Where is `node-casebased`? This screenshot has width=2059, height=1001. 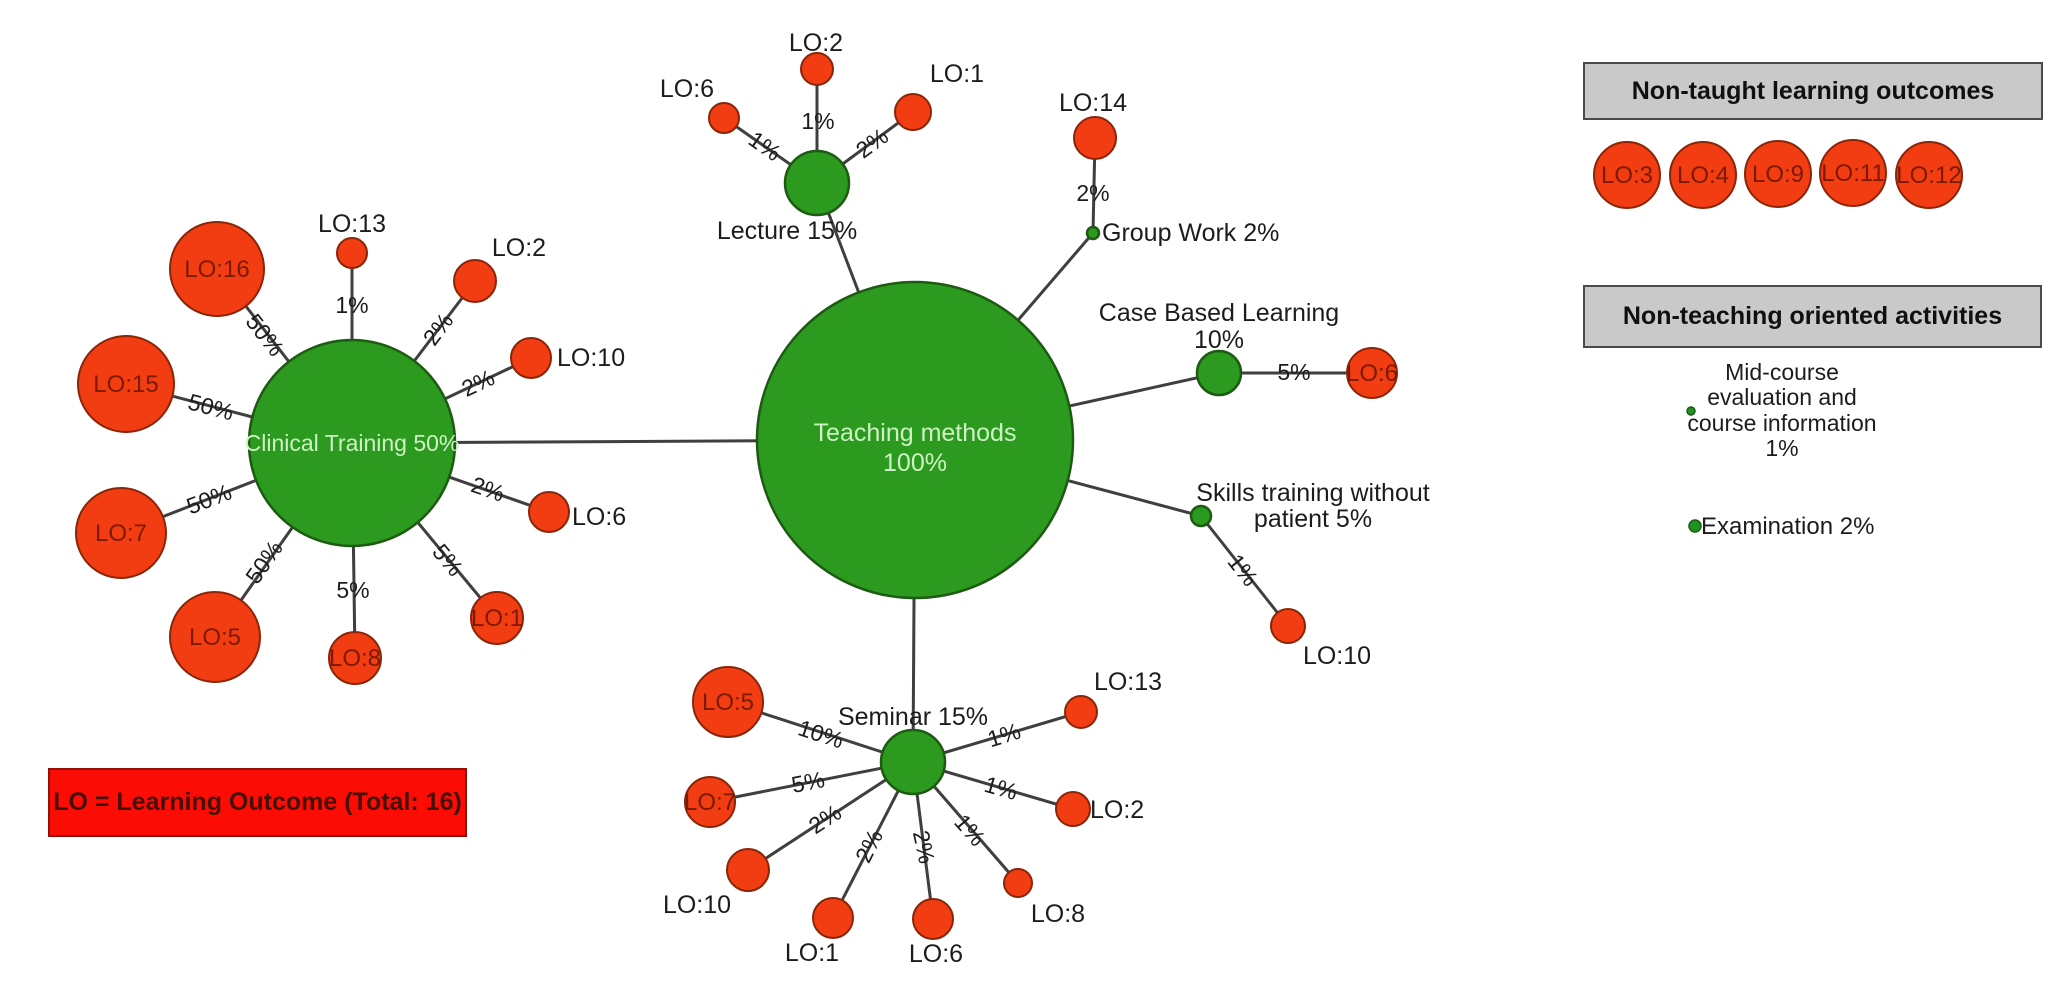
node-casebased is located at coordinates (1219, 373).